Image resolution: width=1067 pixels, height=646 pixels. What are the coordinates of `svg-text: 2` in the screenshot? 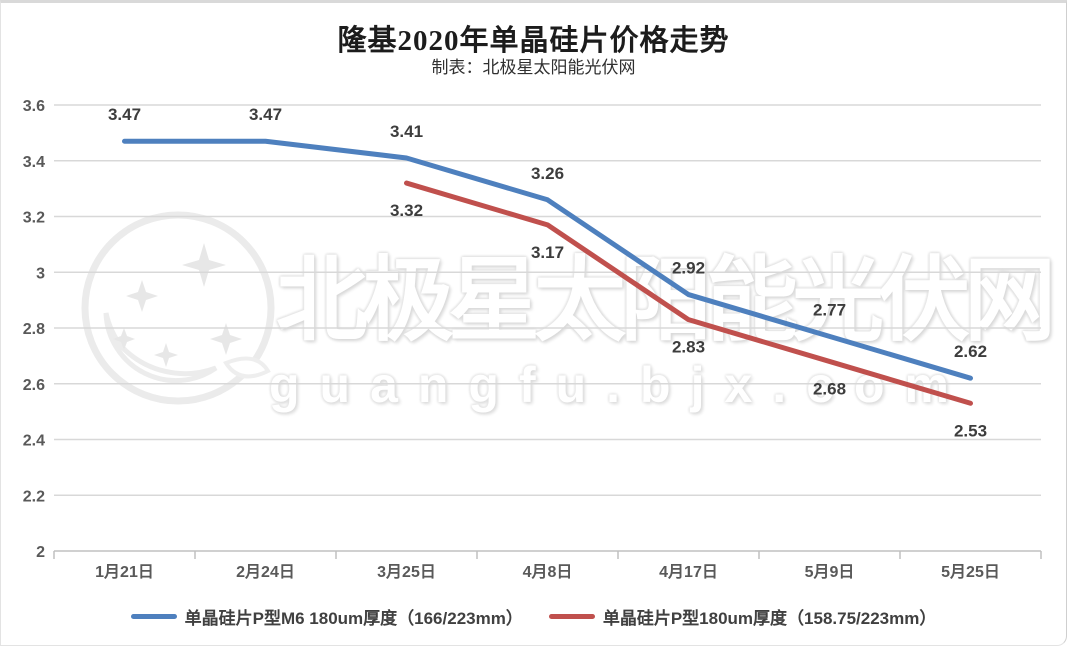 It's located at (40, 552).